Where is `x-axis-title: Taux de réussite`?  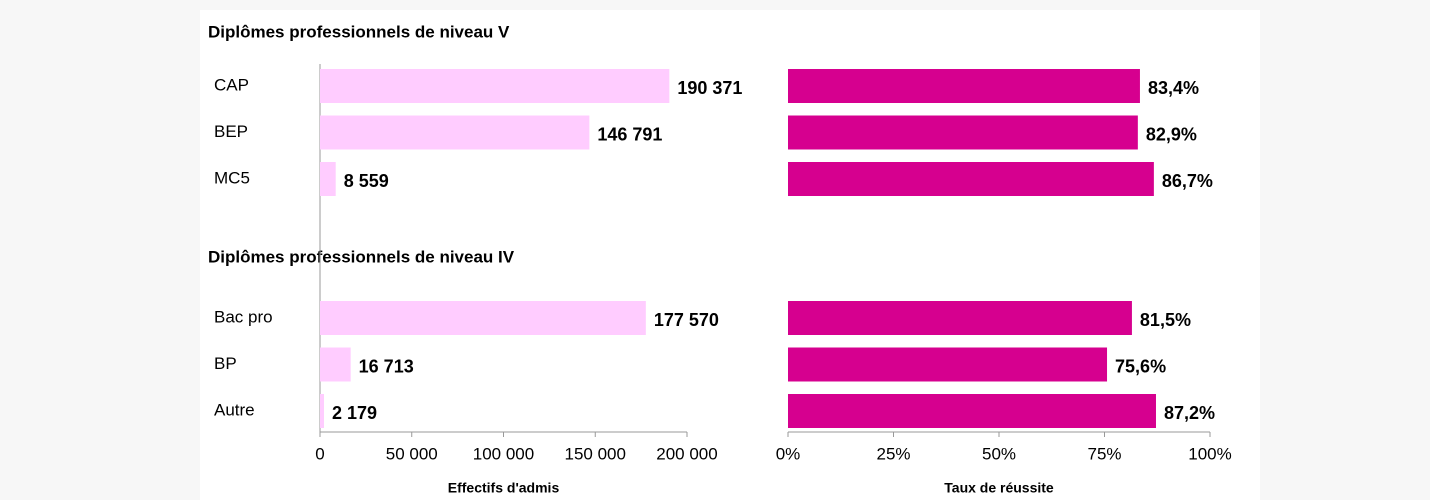 x-axis-title: Taux de réussite is located at coordinates (999, 488).